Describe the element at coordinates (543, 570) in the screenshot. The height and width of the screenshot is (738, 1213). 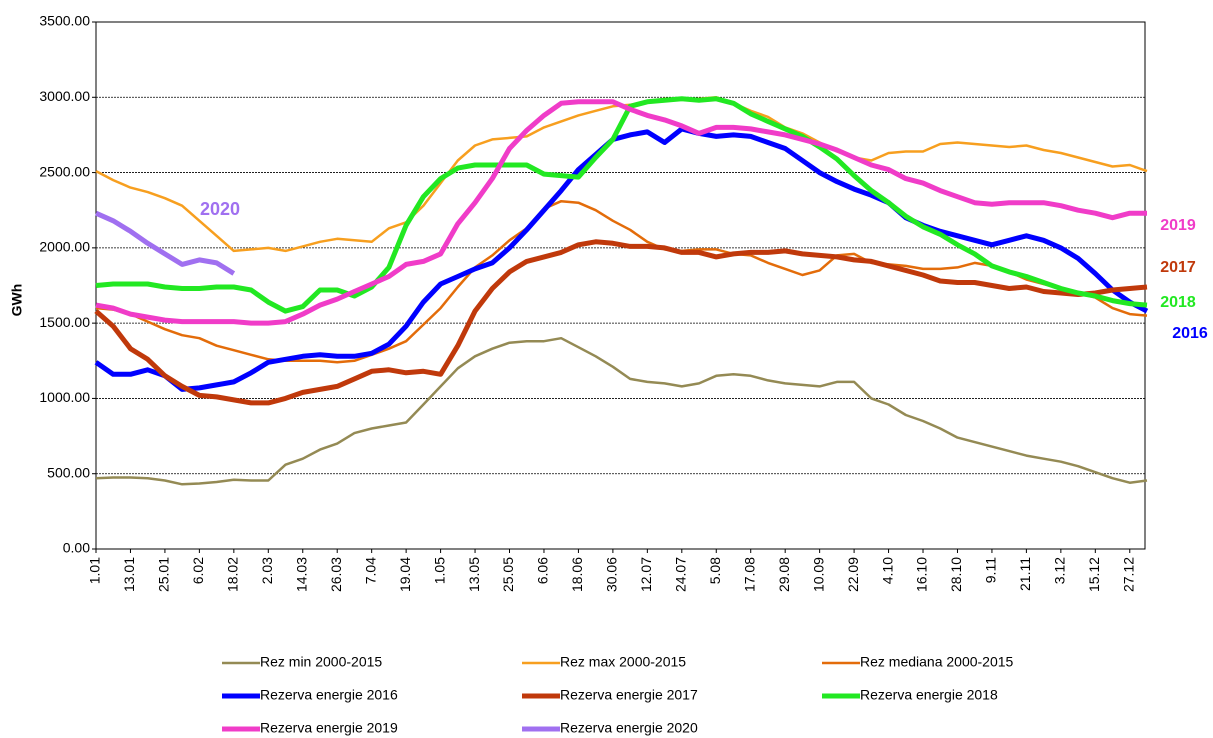
I see `x-tick-label: 6.06` at that location.